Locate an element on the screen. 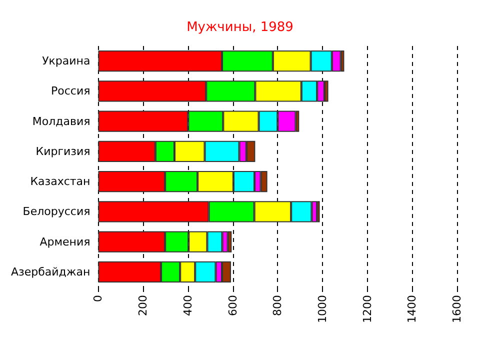 This screenshot has height=345, width=480. y-tick-label: Россия is located at coordinates (70, 91).